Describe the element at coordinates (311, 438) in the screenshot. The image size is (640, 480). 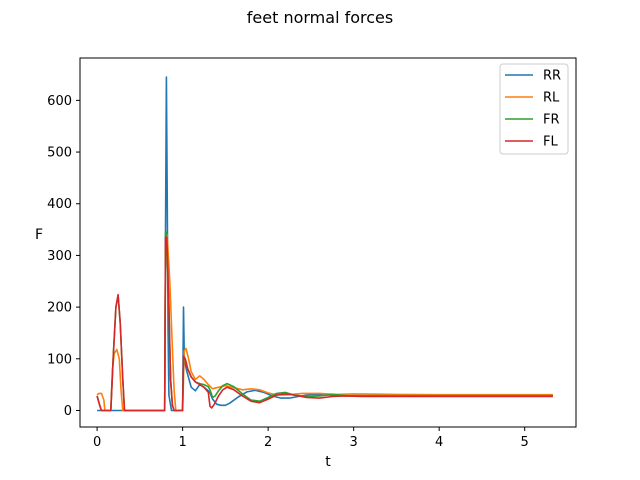
I see `x-axis: 0 1 2 3 4 5` at that location.